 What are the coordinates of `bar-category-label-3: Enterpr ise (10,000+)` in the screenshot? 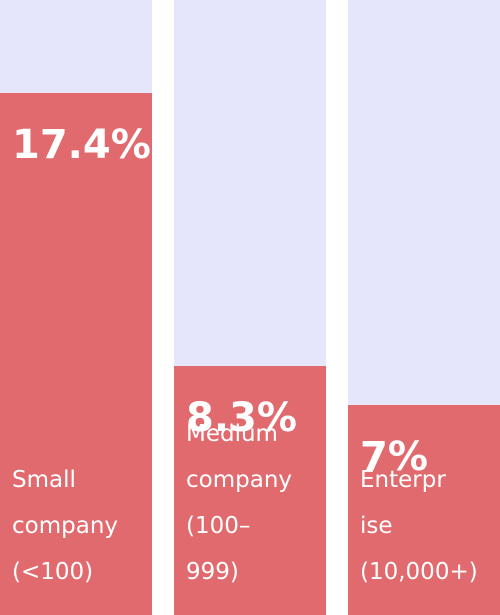 It's located at (419, 526).